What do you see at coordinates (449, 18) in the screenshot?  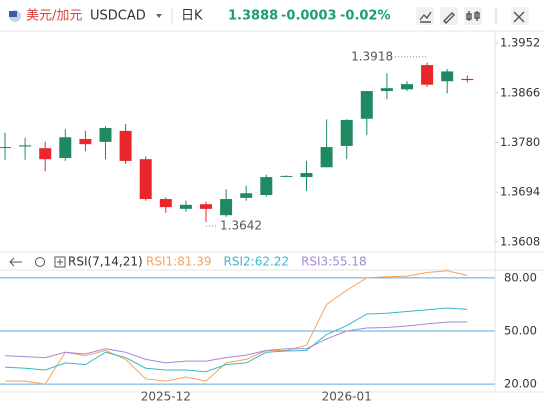 I see `draw-icon` at bounding box center [449, 18].